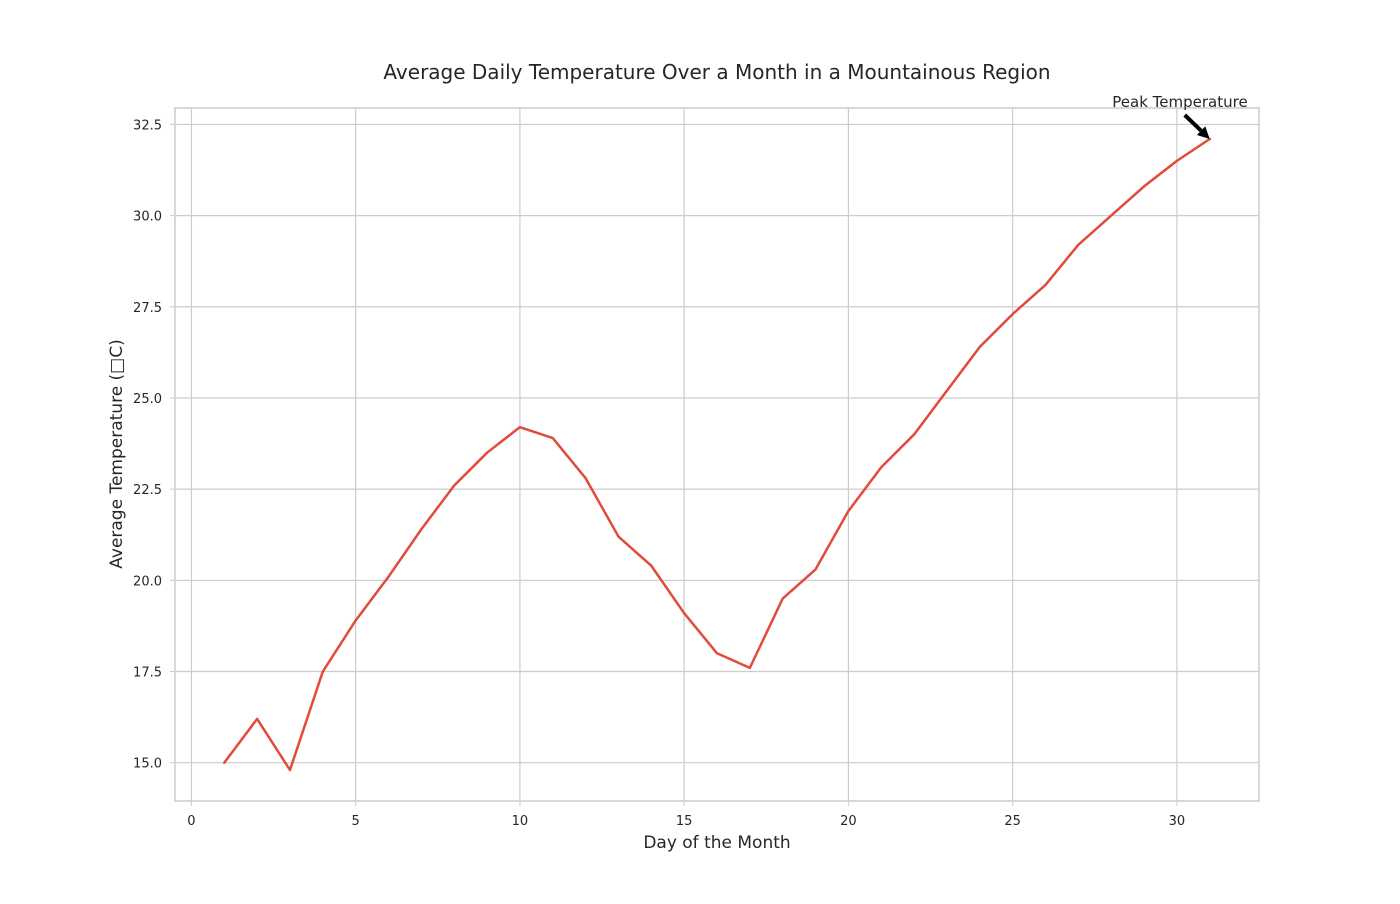  I want to click on annotation-layer: Peak Temperature, so click(1180, 116).